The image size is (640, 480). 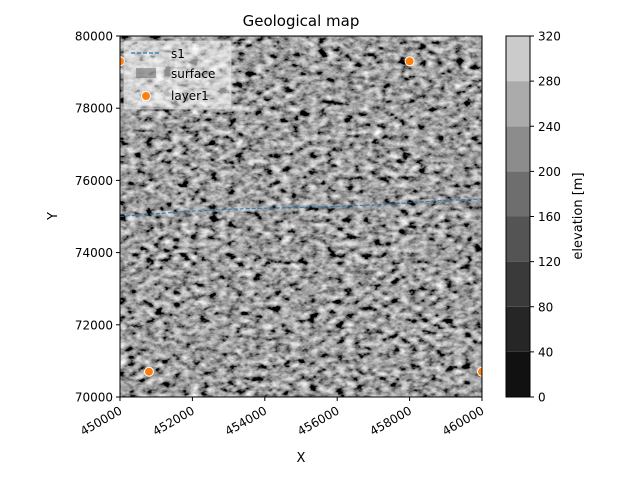 What do you see at coordinates (94, 398) in the screenshot?
I see `y-tick-label: 70000` at bounding box center [94, 398].